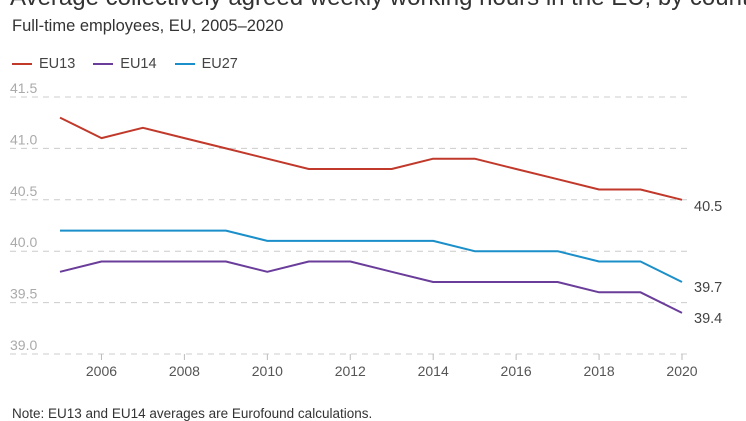 Image resolution: width=746 pixels, height=421 pixels. What do you see at coordinates (433, 371) in the screenshot?
I see `x-tick-label: 2014` at bounding box center [433, 371].